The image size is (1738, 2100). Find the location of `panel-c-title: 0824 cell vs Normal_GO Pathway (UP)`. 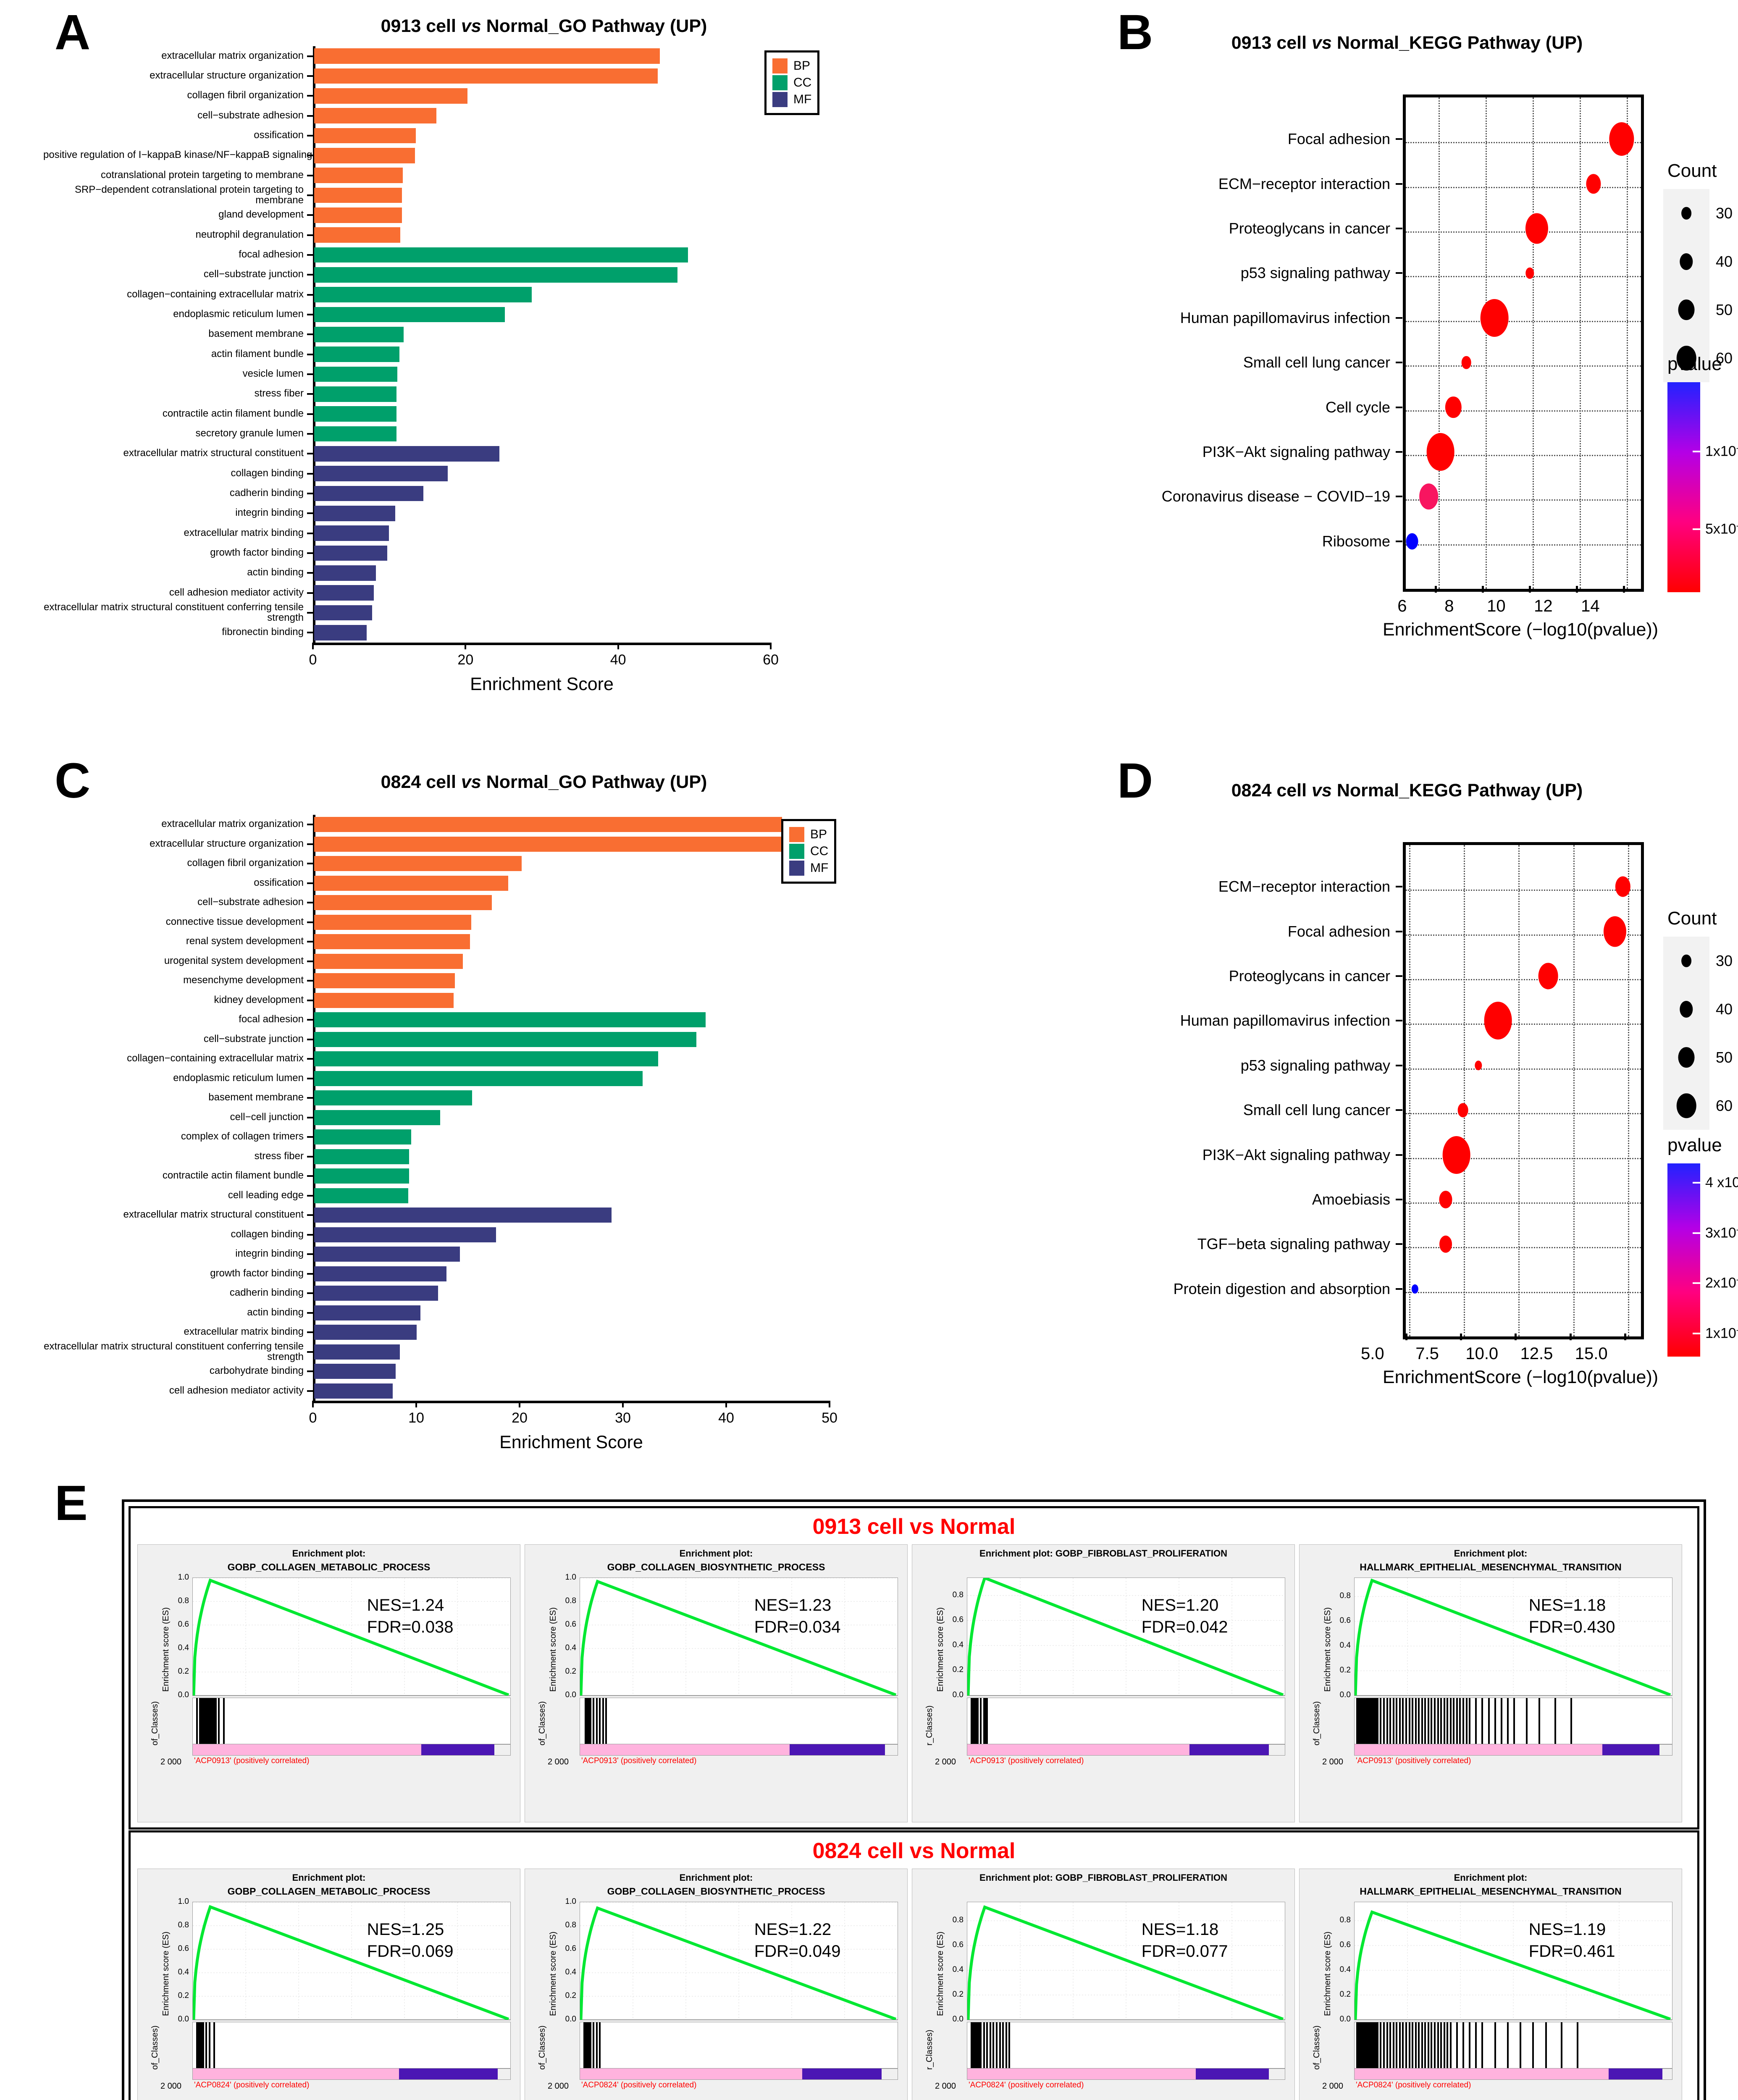

panel-c-title: 0824 cell vs Normal_GO Pathway (UP) is located at coordinates (543, 782).